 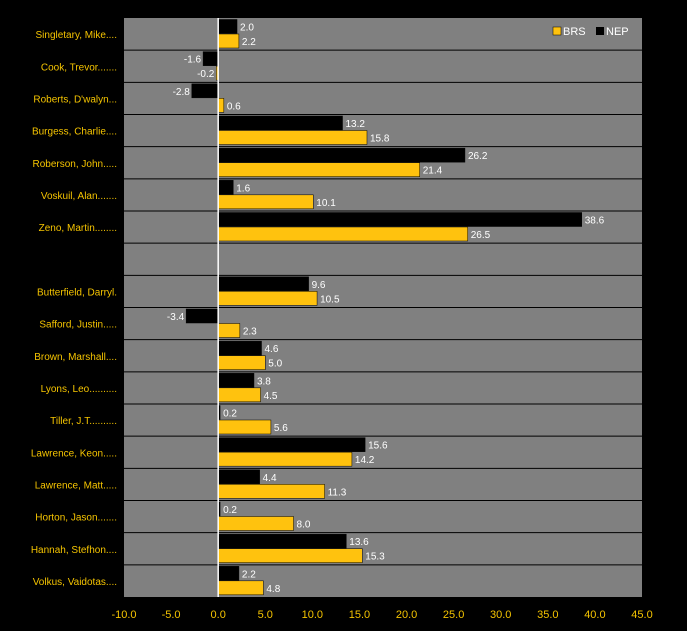 What do you see at coordinates (171, 615) in the screenshot?
I see `x-tick-label: -5.0` at bounding box center [171, 615].